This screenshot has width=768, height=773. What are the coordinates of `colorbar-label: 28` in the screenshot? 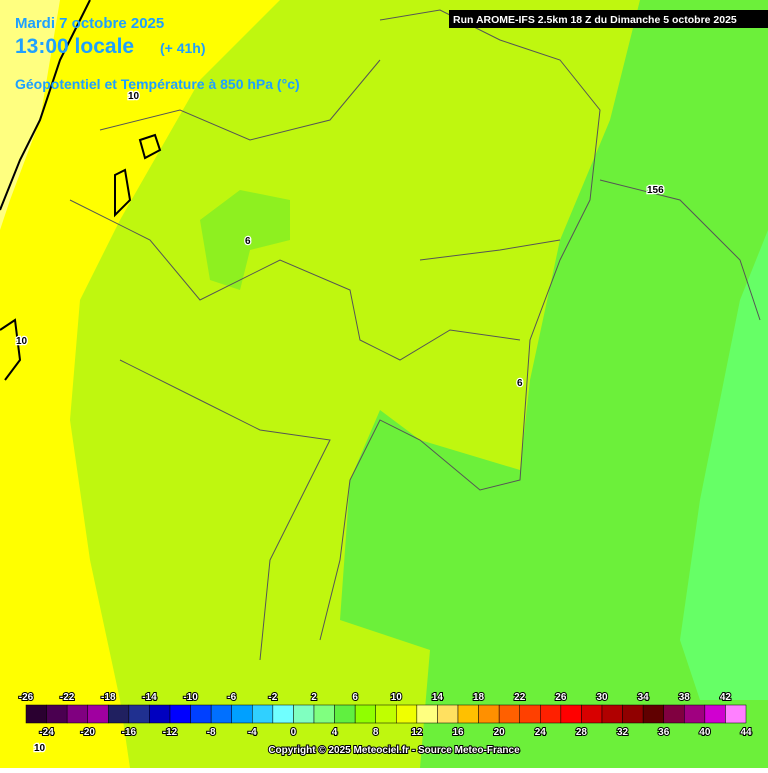 It's located at (582, 732).